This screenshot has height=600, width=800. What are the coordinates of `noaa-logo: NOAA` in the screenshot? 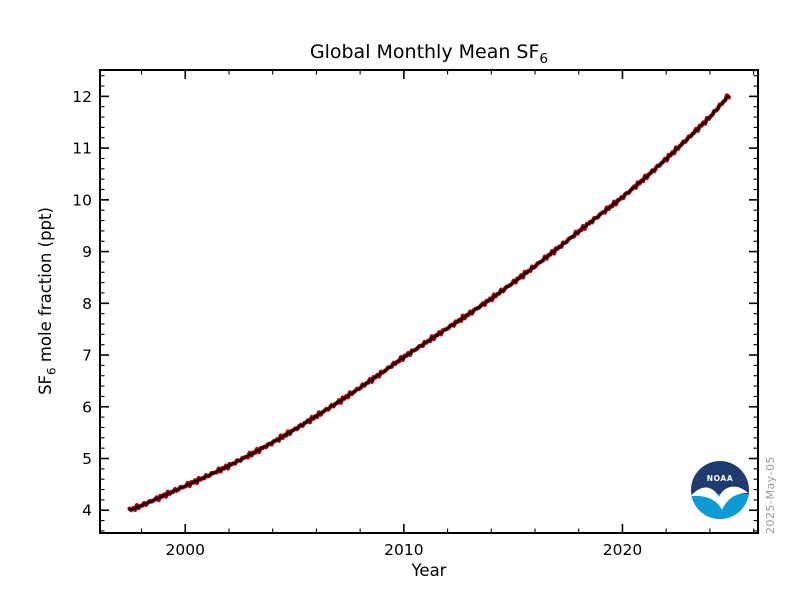 It's located at (720, 490).